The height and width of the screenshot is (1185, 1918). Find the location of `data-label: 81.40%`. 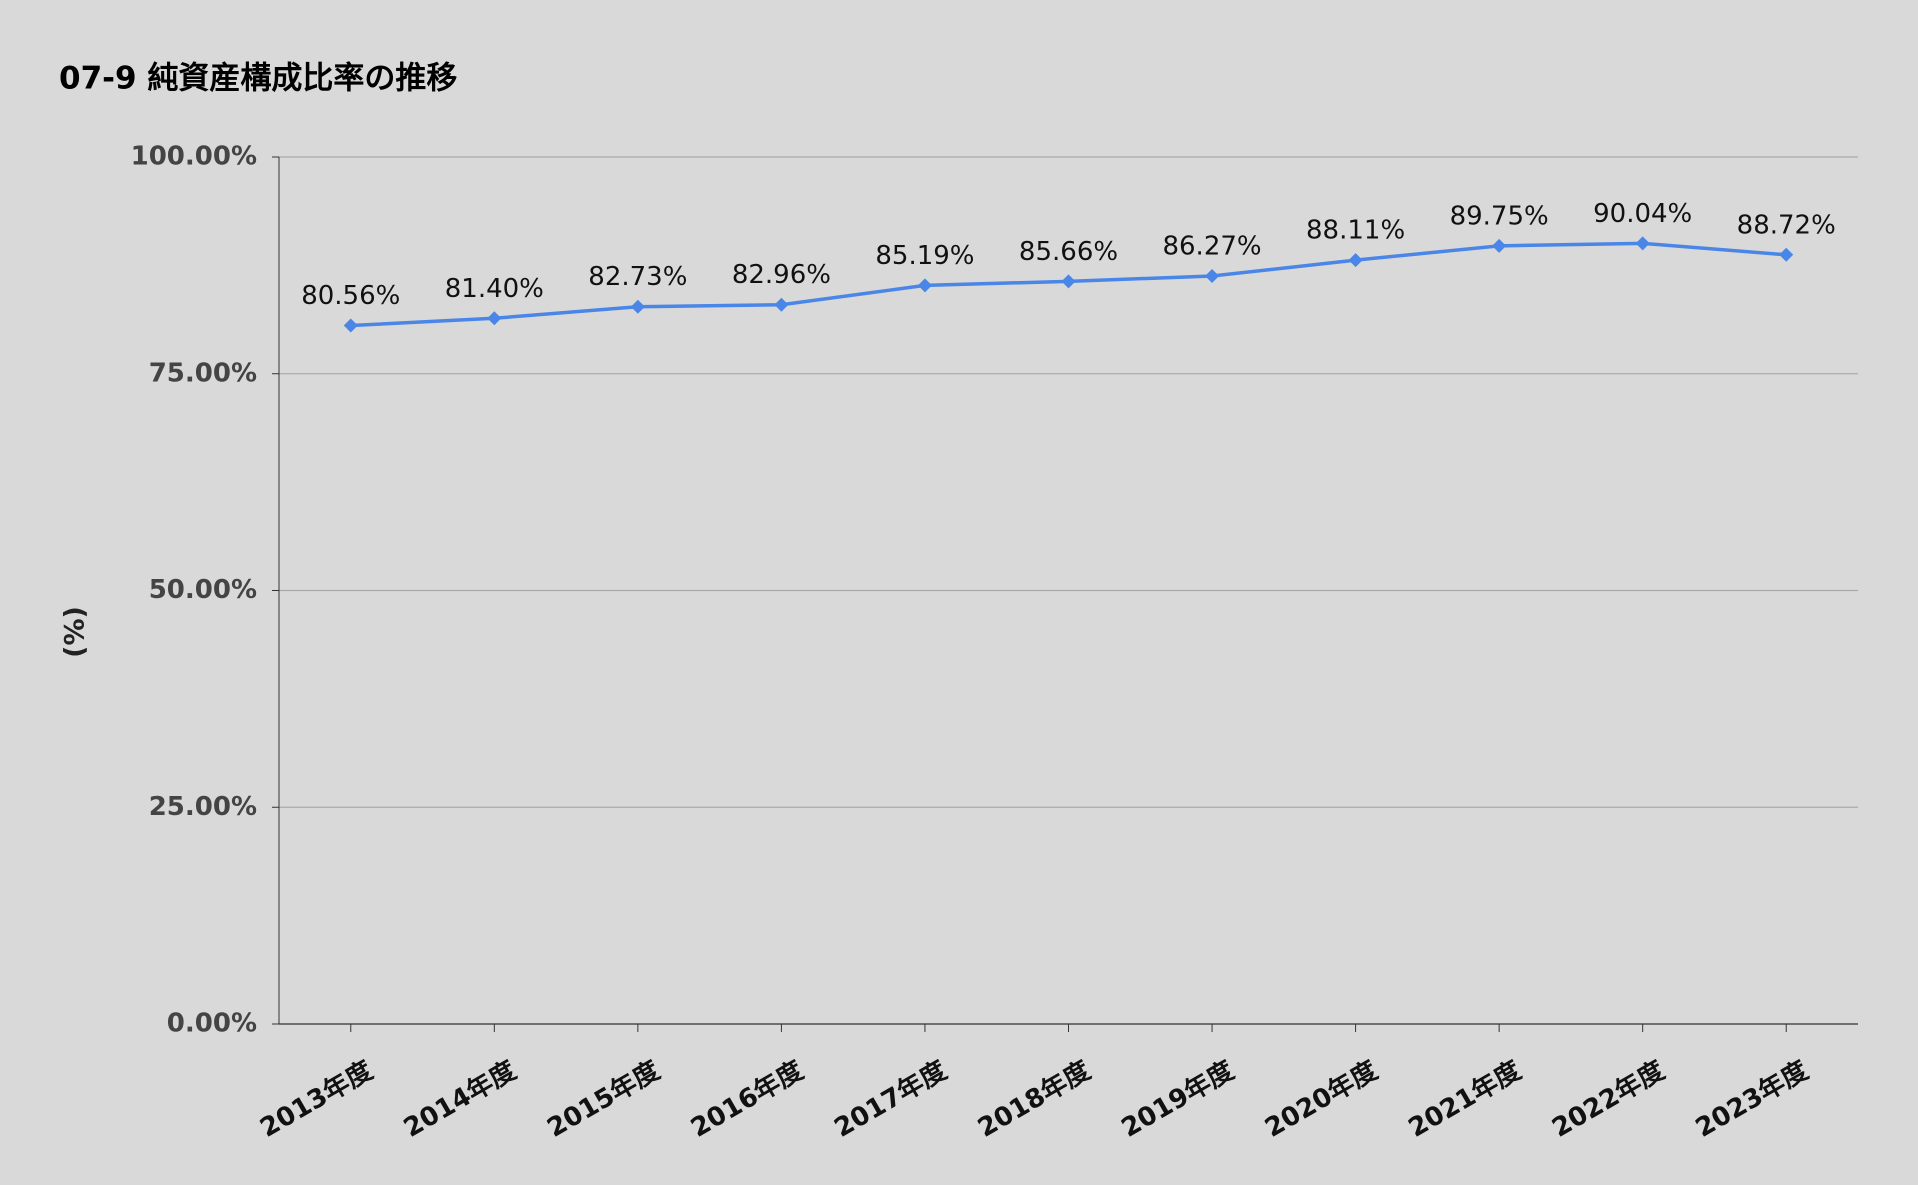

data-label: 81.40% is located at coordinates (494, 289).